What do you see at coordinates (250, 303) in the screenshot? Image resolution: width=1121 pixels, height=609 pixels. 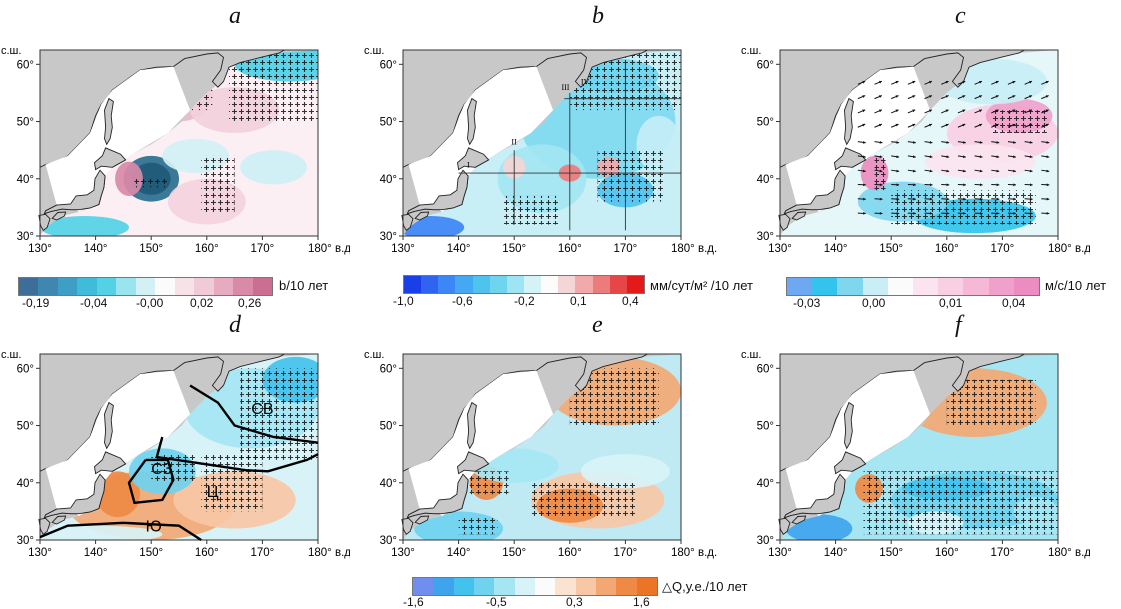 I see `colorbar-a-tick: 0,26` at bounding box center [250, 303].